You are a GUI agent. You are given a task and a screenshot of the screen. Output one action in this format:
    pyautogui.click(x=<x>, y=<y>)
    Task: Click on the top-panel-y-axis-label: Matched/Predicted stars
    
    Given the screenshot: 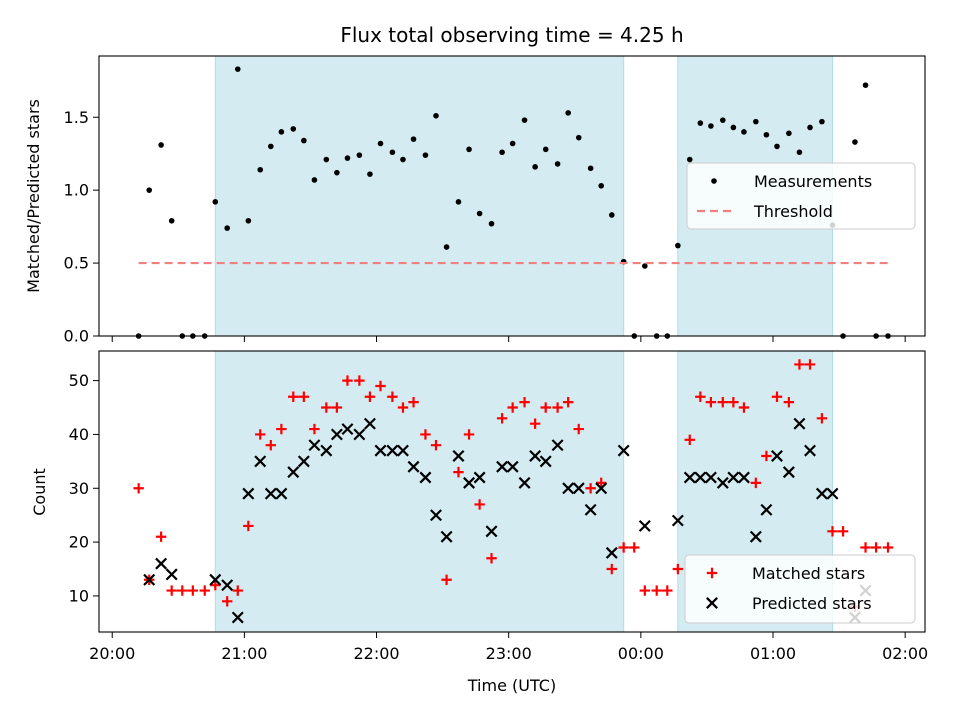 What is the action you would take?
    pyautogui.click(x=33, y=196)
    